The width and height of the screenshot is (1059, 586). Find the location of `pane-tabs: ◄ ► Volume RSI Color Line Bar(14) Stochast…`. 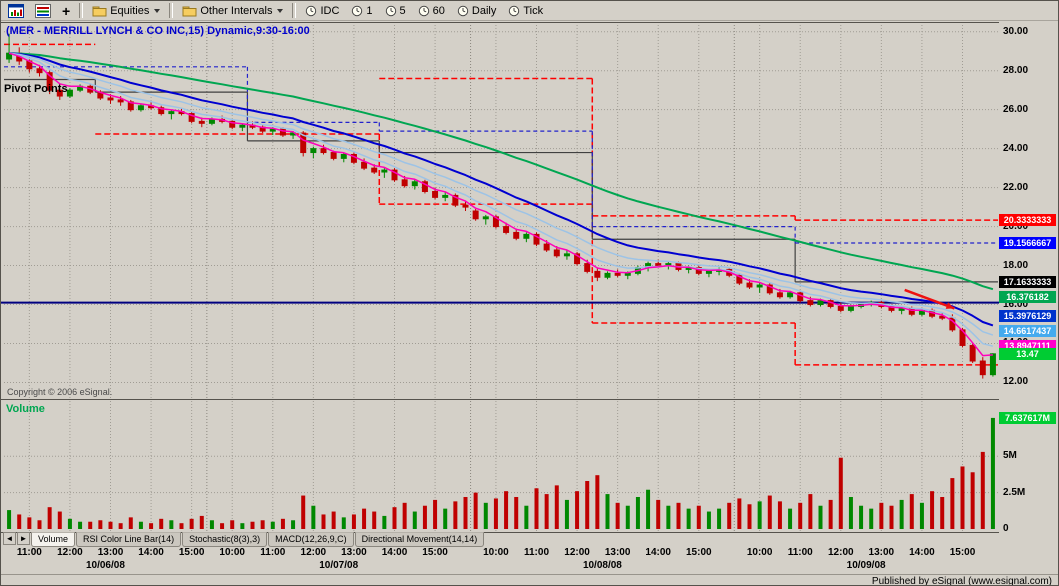

pane-tabs: ◄ ► Volume RSI Color Line Bar(14) Stochast… is located at coordinates (244, 539).